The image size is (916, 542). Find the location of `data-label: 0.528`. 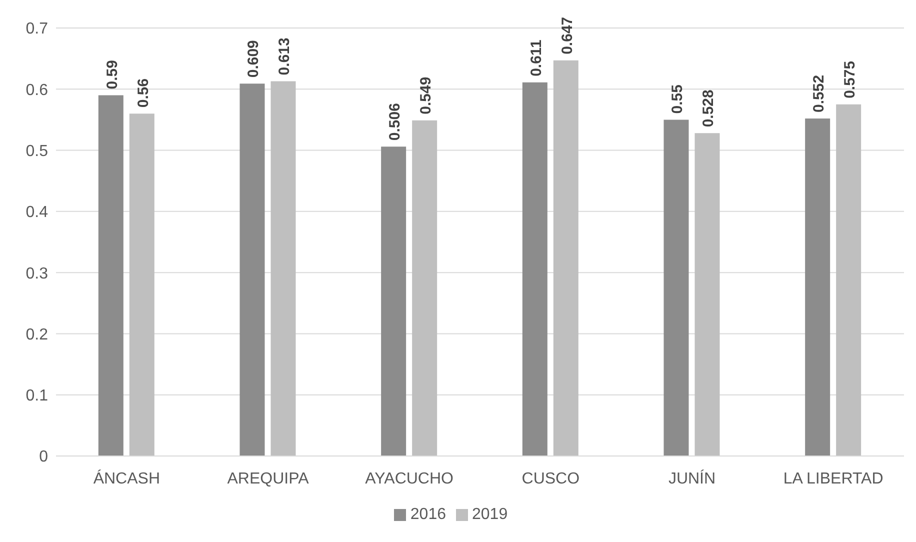

data-label: 0.528 is located at coordinates (709, 109).